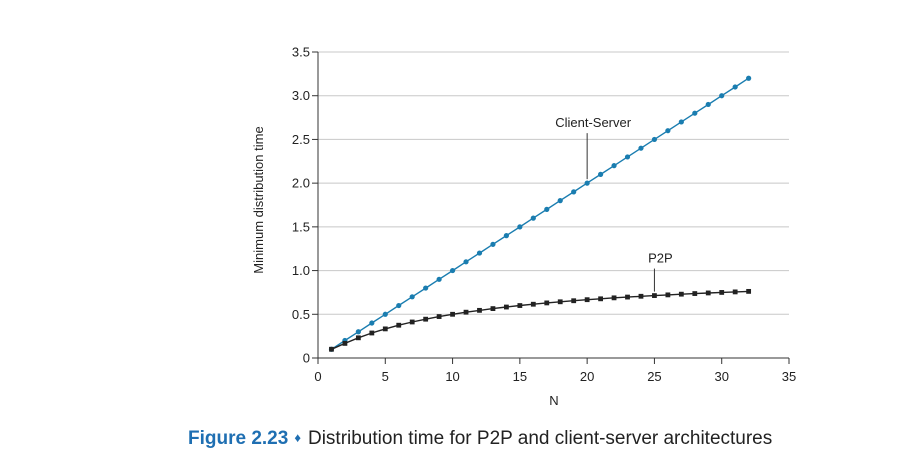  Describe the element at coordinates (660, 258) in the screenshot. I see `annotation-label-p2p: P2P` at that location.